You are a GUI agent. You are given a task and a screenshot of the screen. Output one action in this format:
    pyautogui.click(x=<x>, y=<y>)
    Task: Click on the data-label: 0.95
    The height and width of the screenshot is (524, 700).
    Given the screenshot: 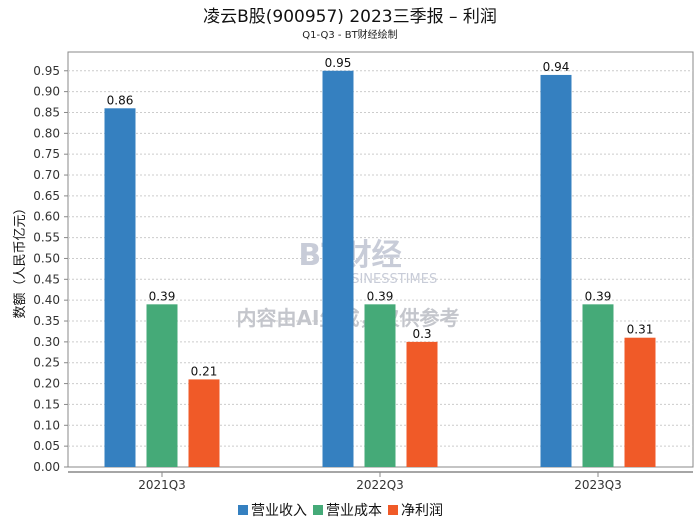 What is the action you would take?
    pyautogui.click(x=338, y=63)
    